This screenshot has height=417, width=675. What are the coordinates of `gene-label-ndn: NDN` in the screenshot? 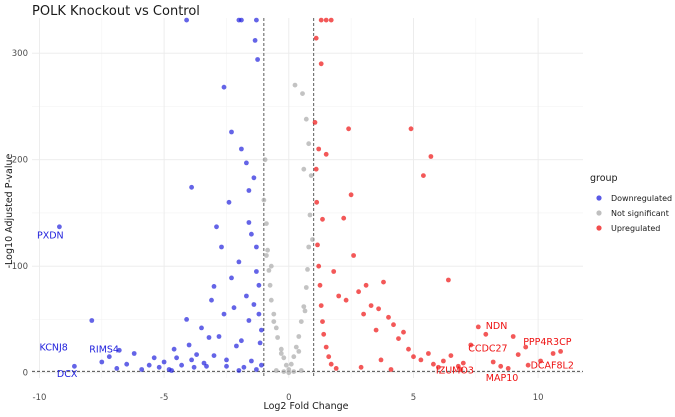 It's located at (497, 326).